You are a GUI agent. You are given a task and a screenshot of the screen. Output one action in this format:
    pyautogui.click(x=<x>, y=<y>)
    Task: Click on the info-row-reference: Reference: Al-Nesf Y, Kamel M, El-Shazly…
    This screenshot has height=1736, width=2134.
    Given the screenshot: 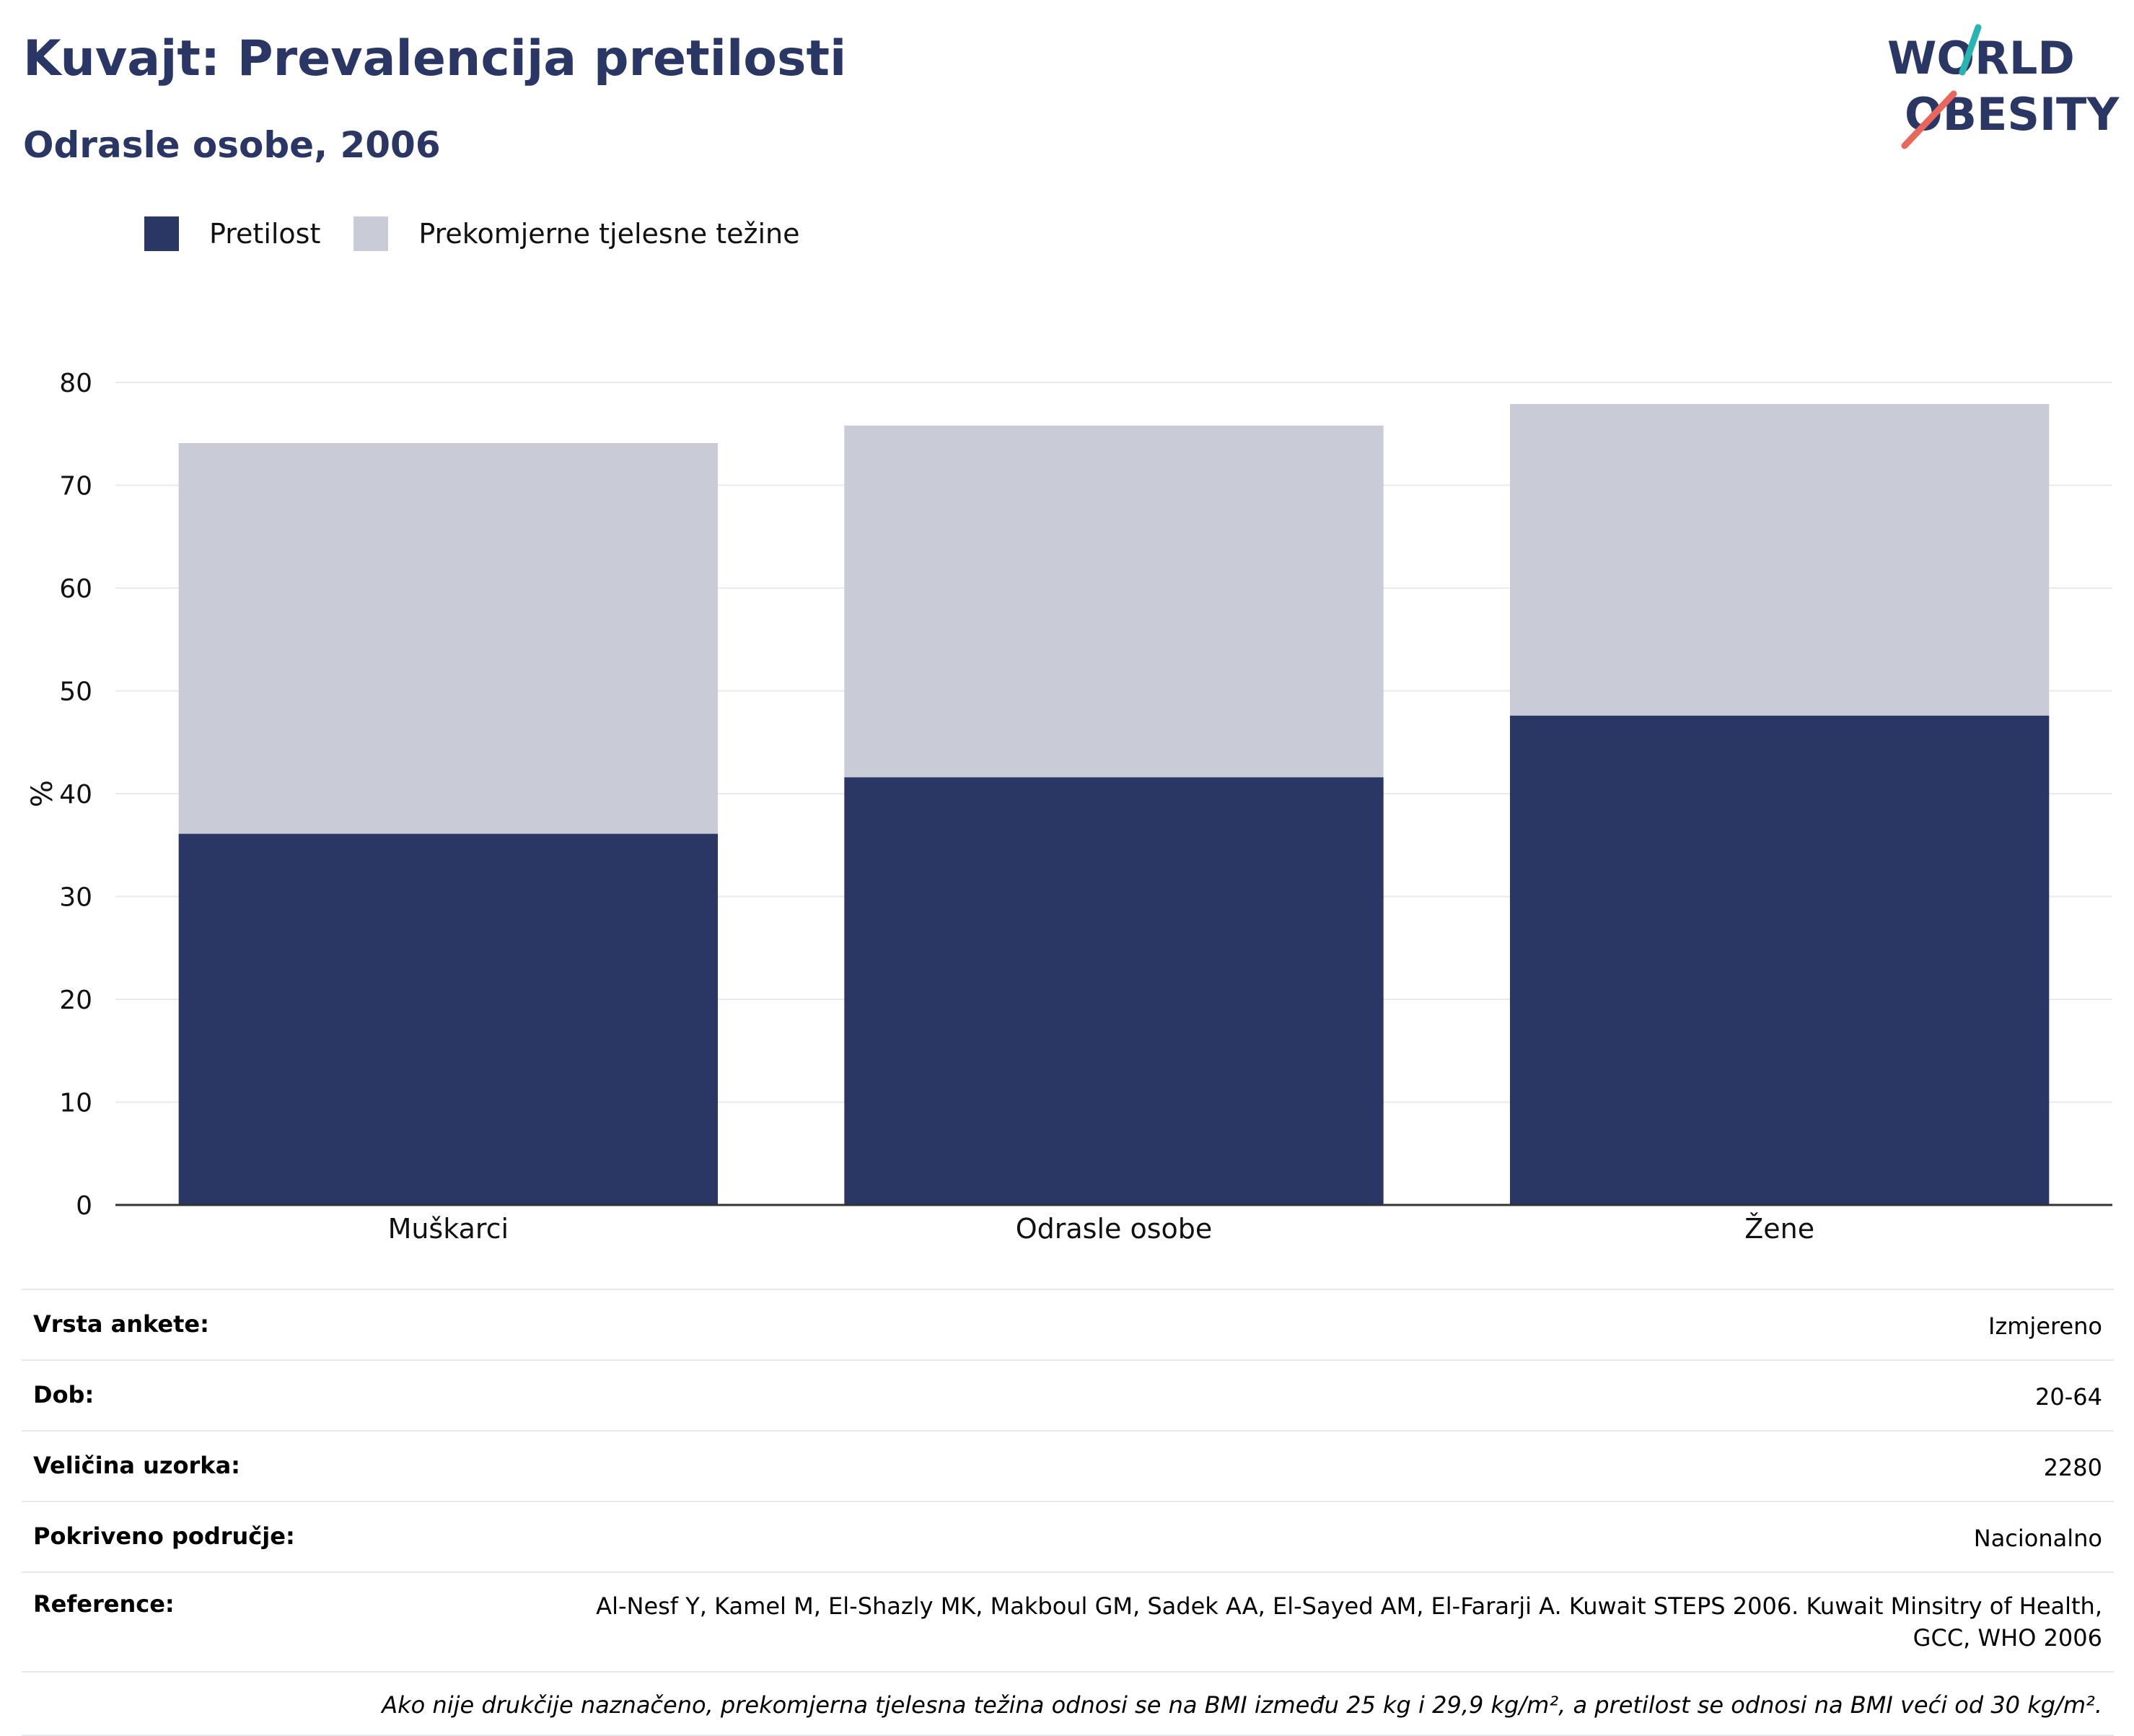 What is the action you would take?
    pyautogui.click(x=1068, y=1621)
    